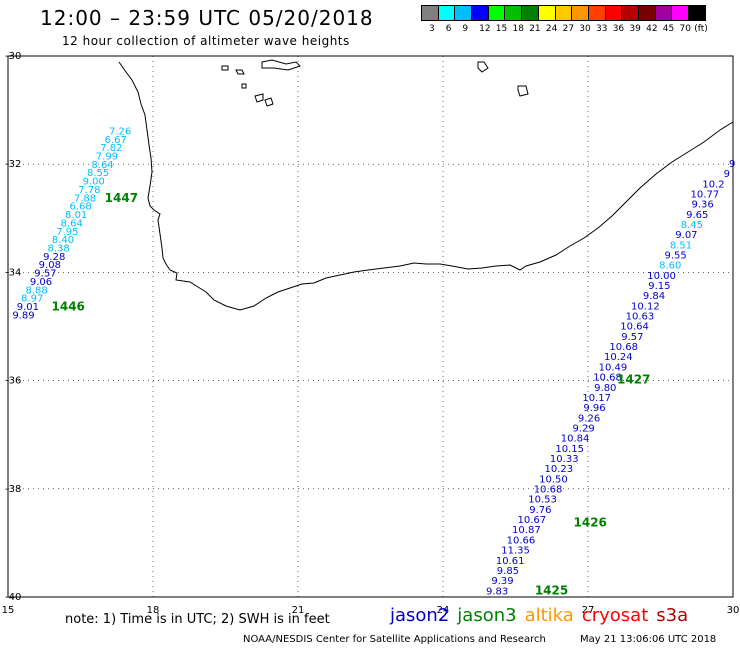 This screenshot has width=740, height=650. I want to click on swh-value-label: 10.53, so click(542, 500).